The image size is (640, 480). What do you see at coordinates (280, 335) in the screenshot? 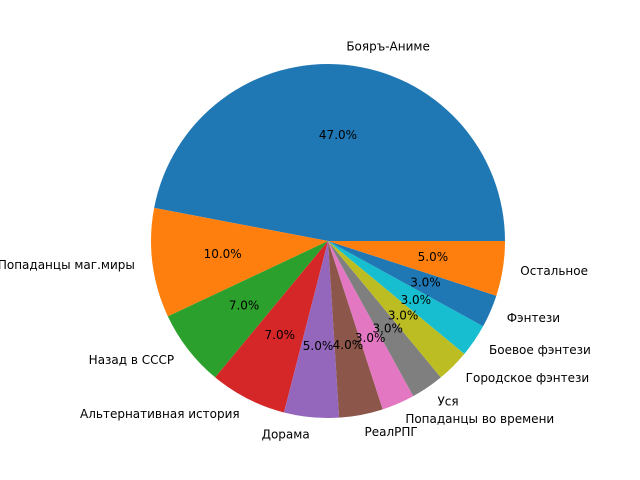
I see `slice-pct-label-4: 7.0%` at bounding box center [280, 335].